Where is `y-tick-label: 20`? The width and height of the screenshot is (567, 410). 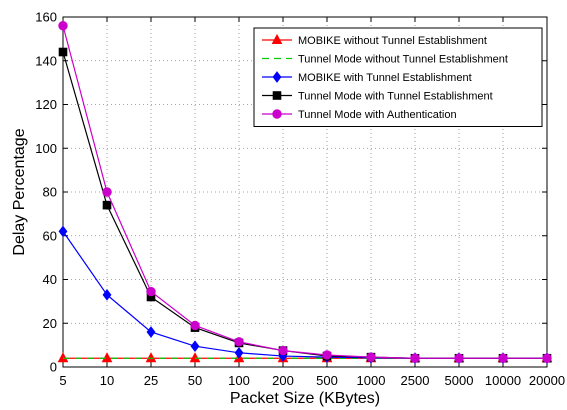
y-tick-label: 20 is located at coordinates (50, 323).